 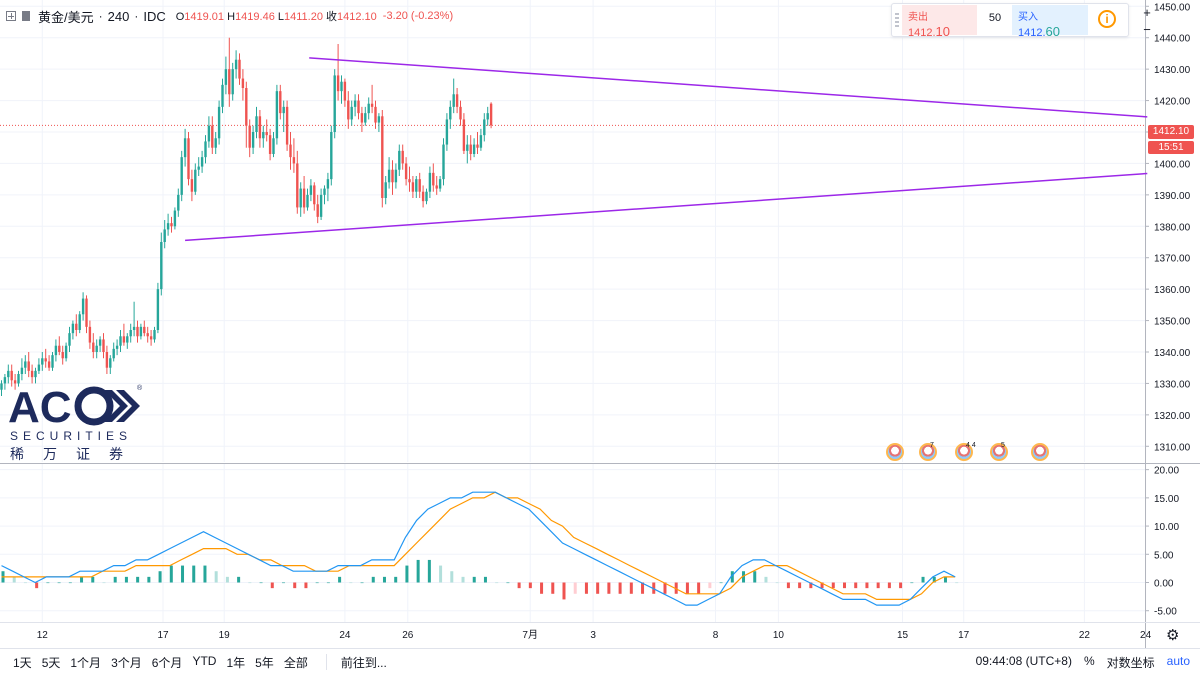 I want to click on price-axis-label: 1350.00, so click(x=1172, y=322).